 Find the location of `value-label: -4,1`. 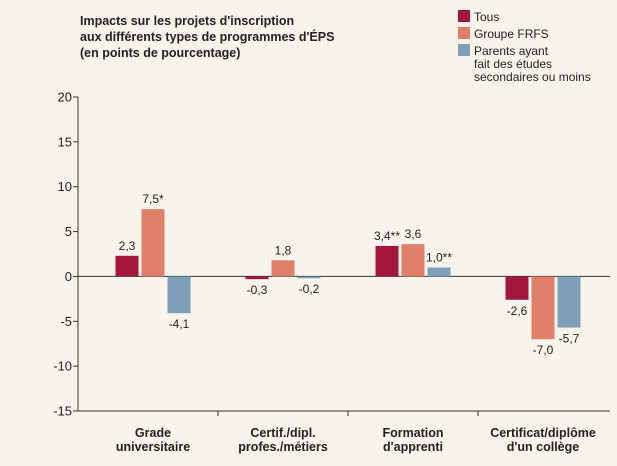

value-label: -4,1 is located at coordinates (179, 324).